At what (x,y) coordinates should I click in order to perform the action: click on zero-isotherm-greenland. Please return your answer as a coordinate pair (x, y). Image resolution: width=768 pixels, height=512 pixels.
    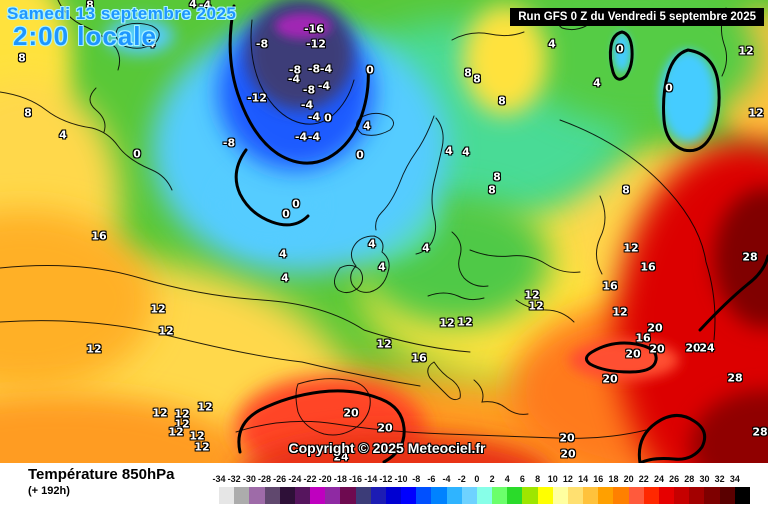
    Looking at the image, I should click on (299, 84).